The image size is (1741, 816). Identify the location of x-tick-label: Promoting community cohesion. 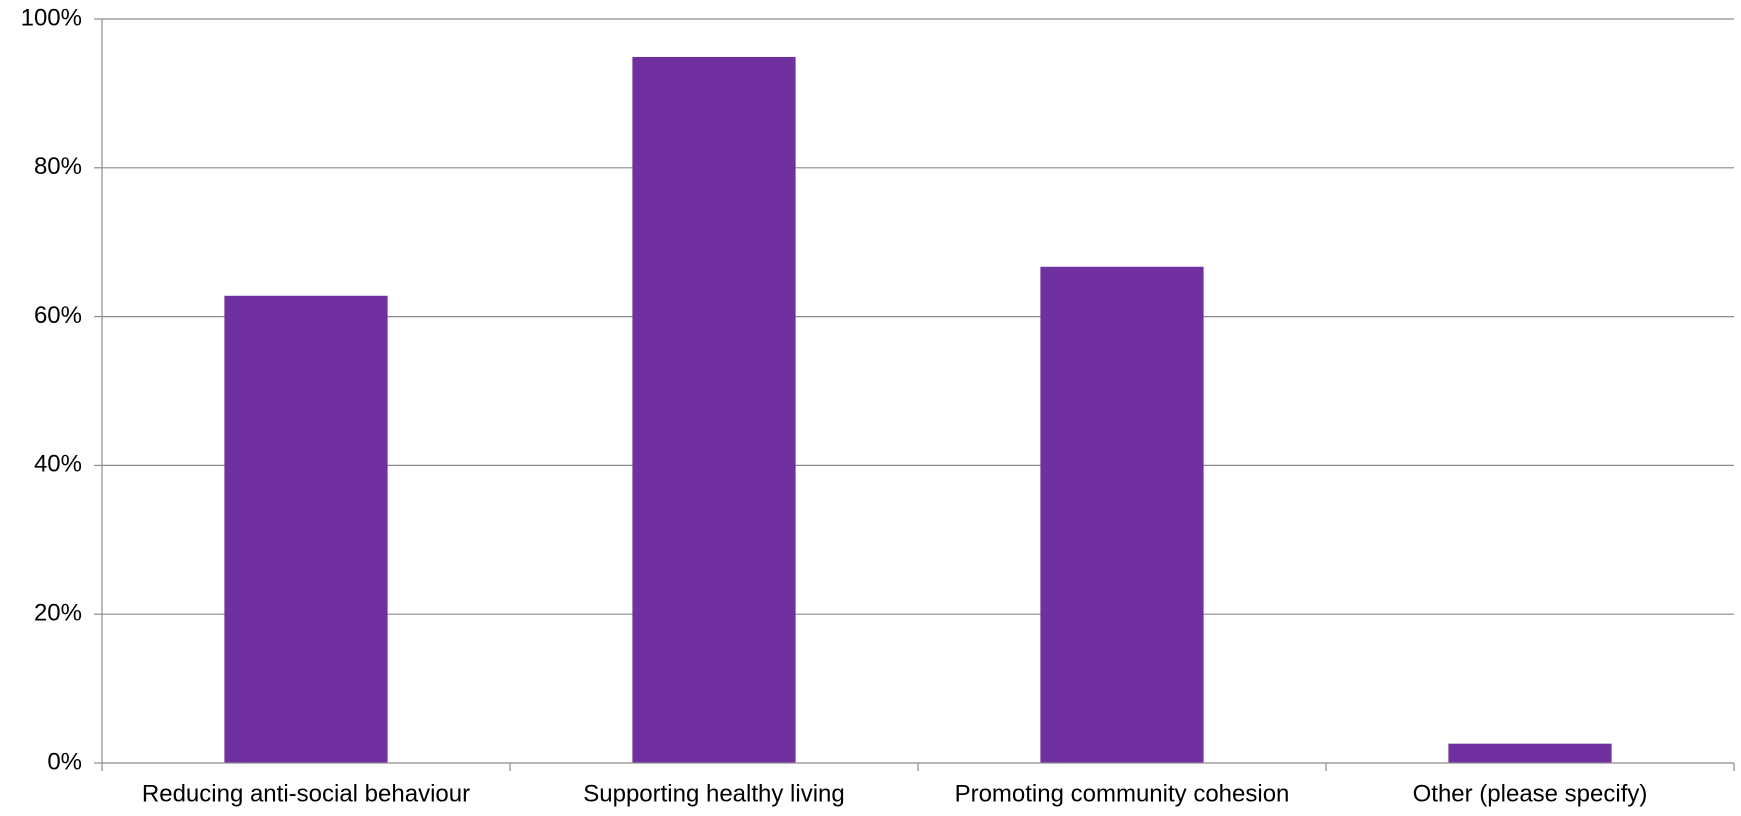
(1122, 793).